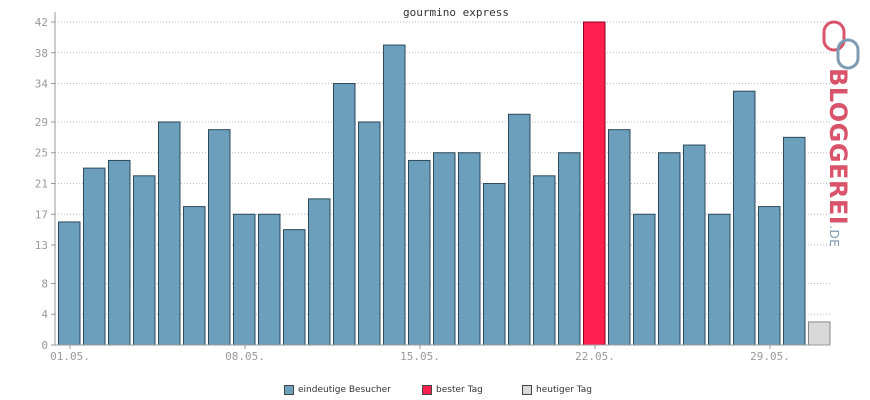 The width and height of the screenshot is (870, 400). What do you see at coordinates (427, 390) in the screenshot?
I see `legend-swatch-best-day` at bounding box center [427, 390].